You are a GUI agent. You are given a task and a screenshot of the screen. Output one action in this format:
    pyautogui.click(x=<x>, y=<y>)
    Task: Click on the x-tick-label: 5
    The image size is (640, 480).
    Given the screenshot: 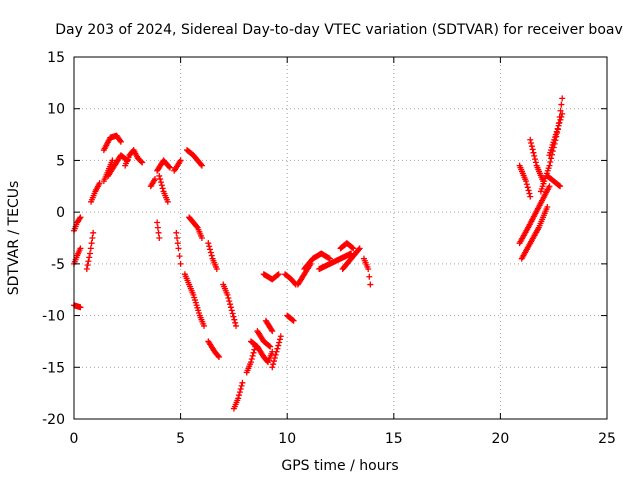 What is the action you would take?
    pyautogui.click(x=180, y=439)
    